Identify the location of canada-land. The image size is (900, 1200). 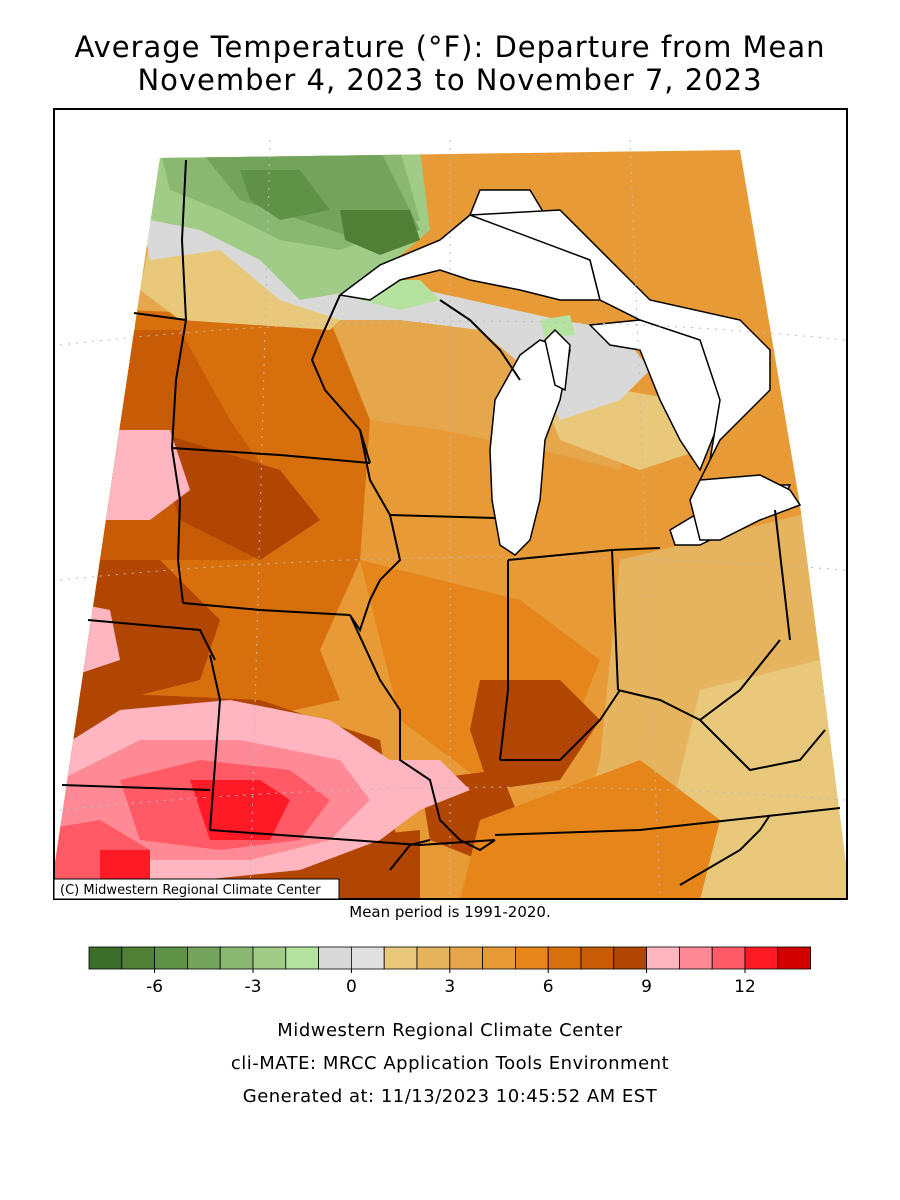
(635, 375).